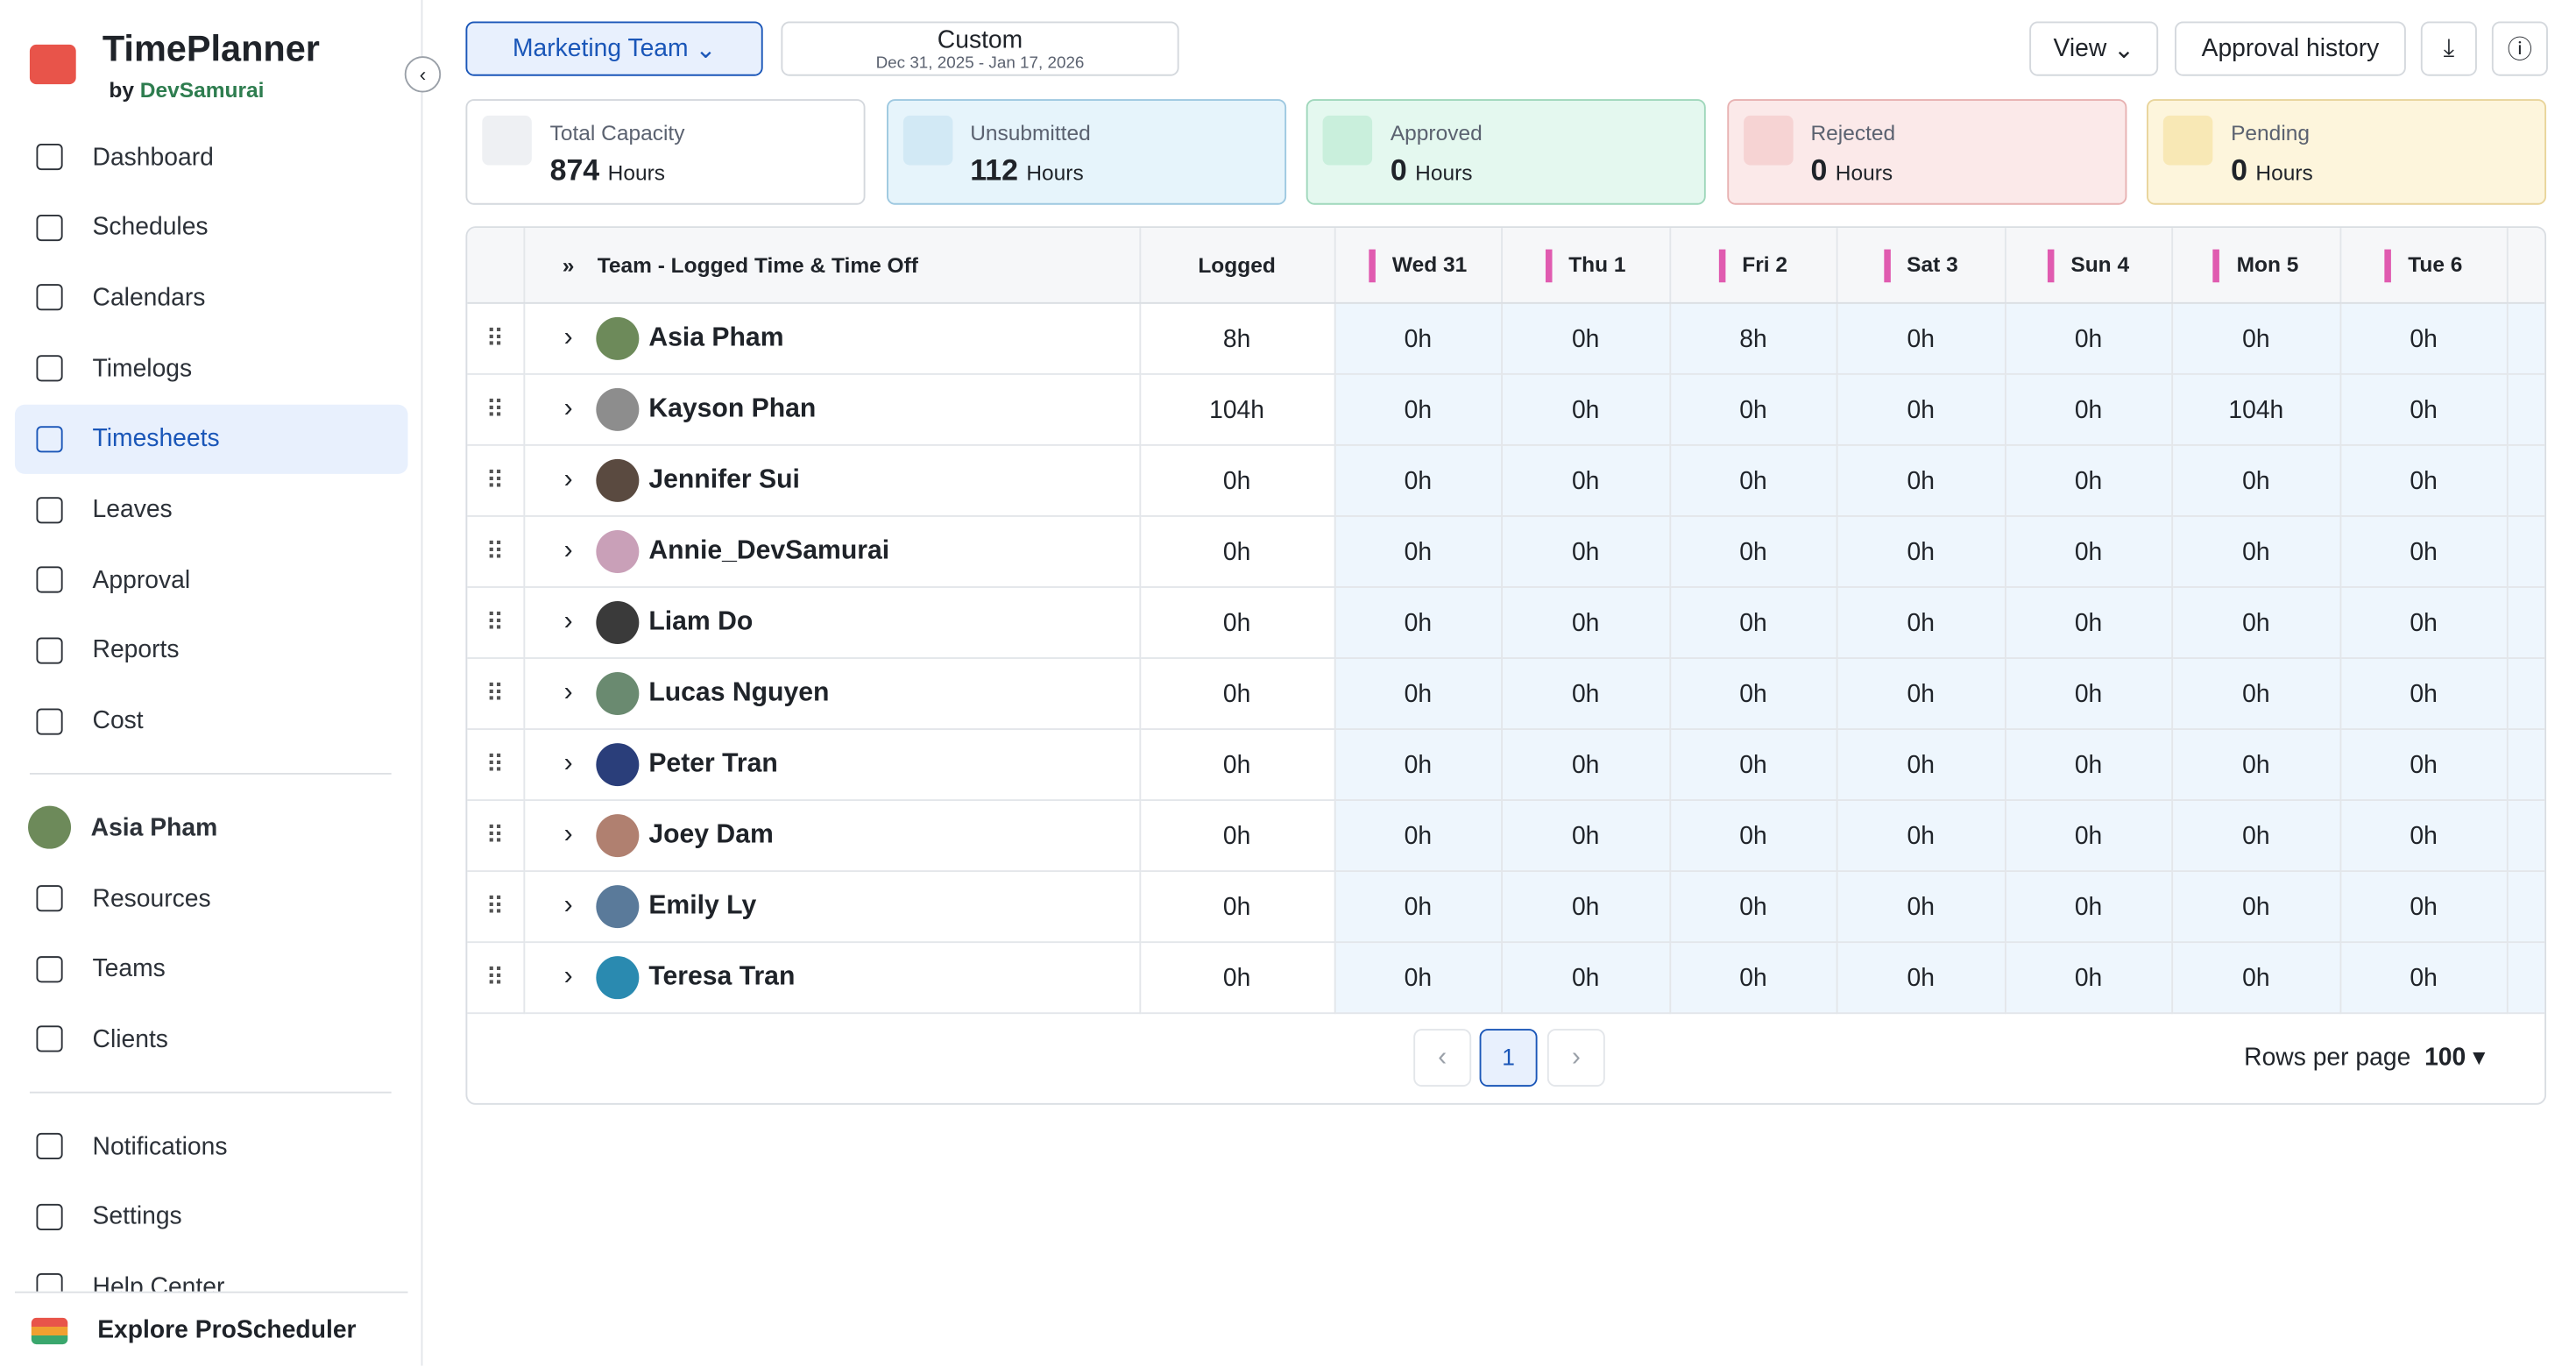 The width and height of the screenshot is (2576, 1367). What do you see at coordinates (1506, 836) in the screenshot?
I see `table-row: ⠿ › Joey Dam 0h 0h 0h 0h 0h 0h 0h 0h` at bounding box center [1506, 836].